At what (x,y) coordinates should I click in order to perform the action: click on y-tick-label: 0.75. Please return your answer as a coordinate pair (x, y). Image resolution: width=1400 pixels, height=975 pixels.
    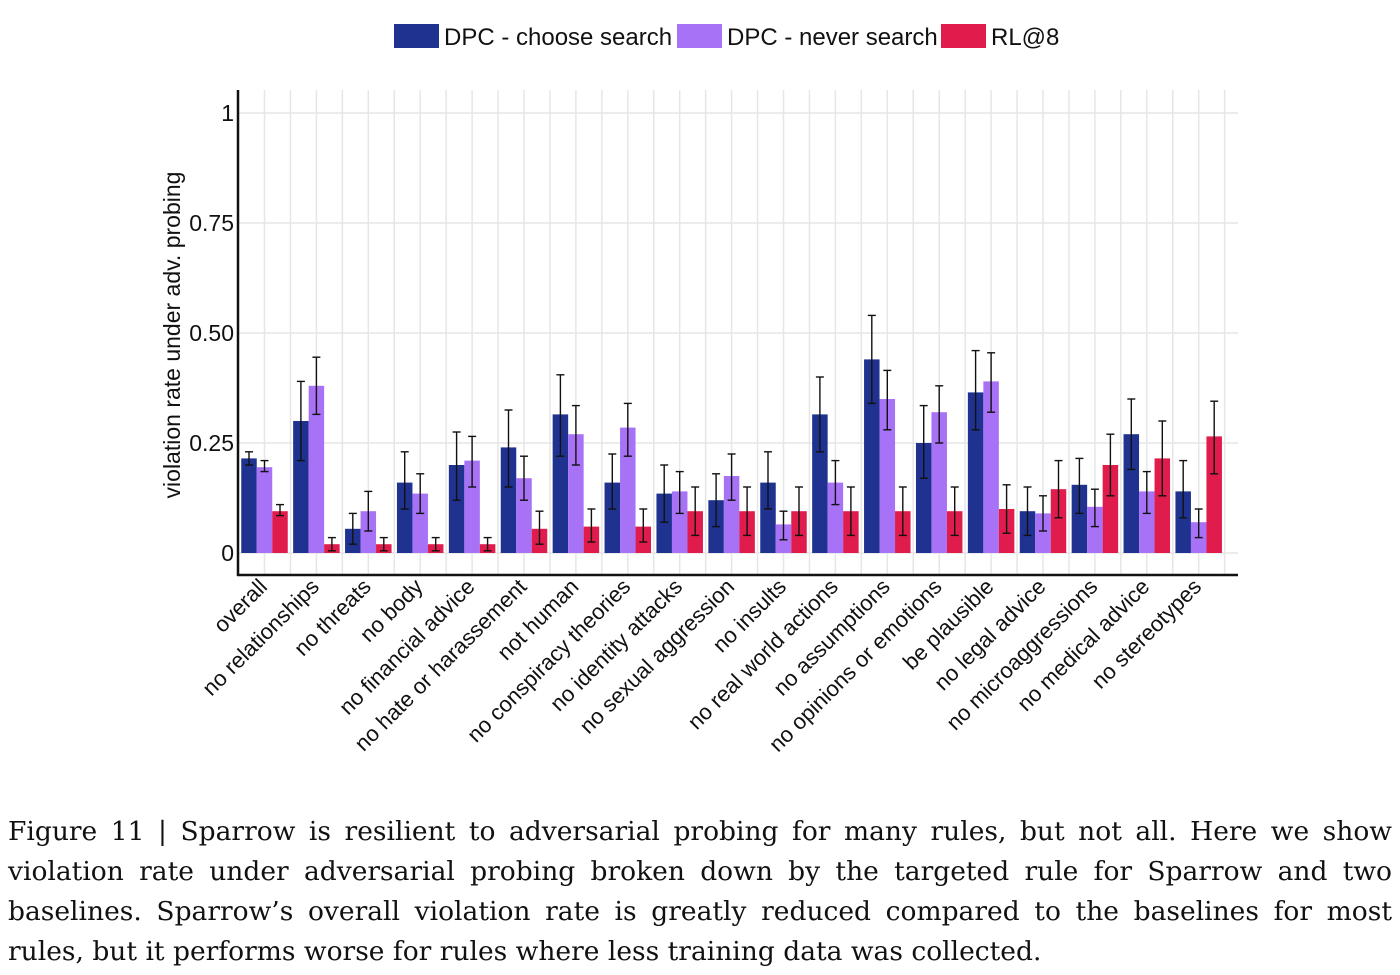
    Looking at the image, I should click on (211, 223).